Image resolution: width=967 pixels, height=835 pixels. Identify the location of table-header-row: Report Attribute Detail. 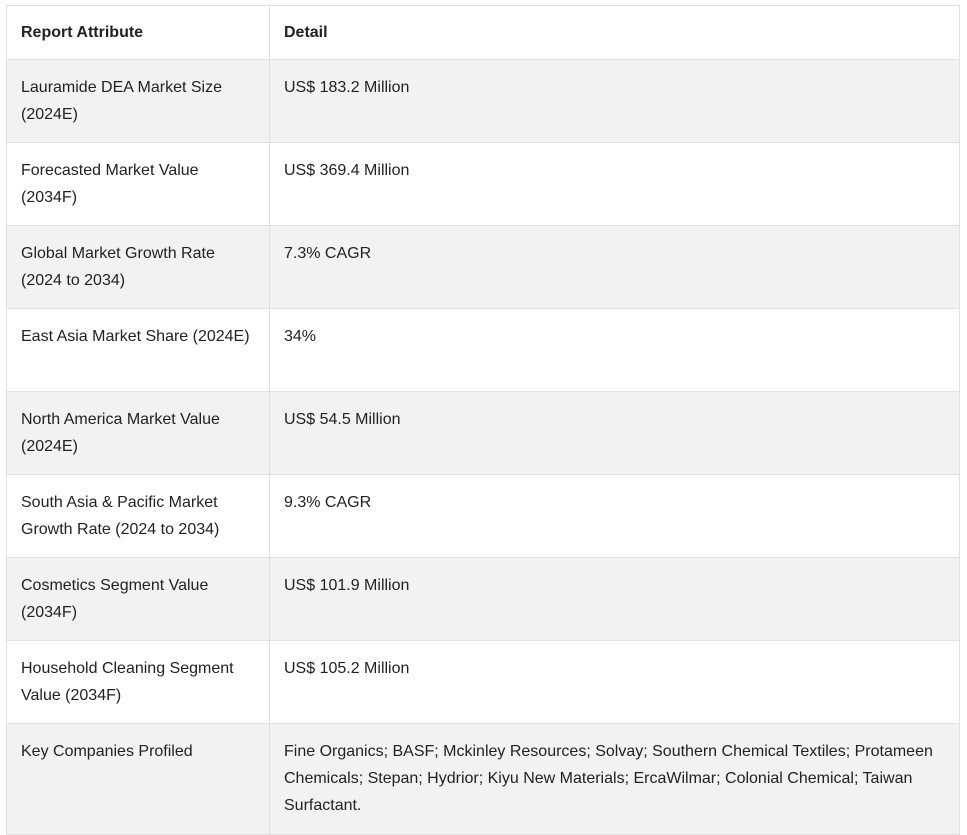
(483, 32).